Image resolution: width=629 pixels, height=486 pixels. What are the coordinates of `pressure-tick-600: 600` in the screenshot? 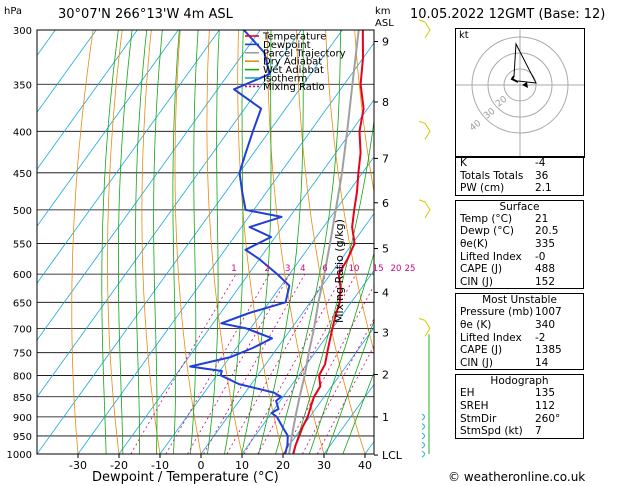 It's located at (22, 275).